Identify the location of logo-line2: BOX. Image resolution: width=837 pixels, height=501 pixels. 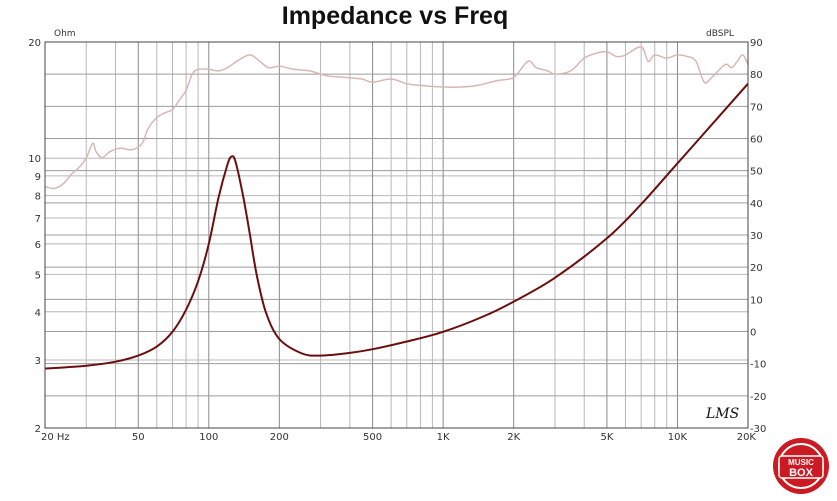
(801, 473).